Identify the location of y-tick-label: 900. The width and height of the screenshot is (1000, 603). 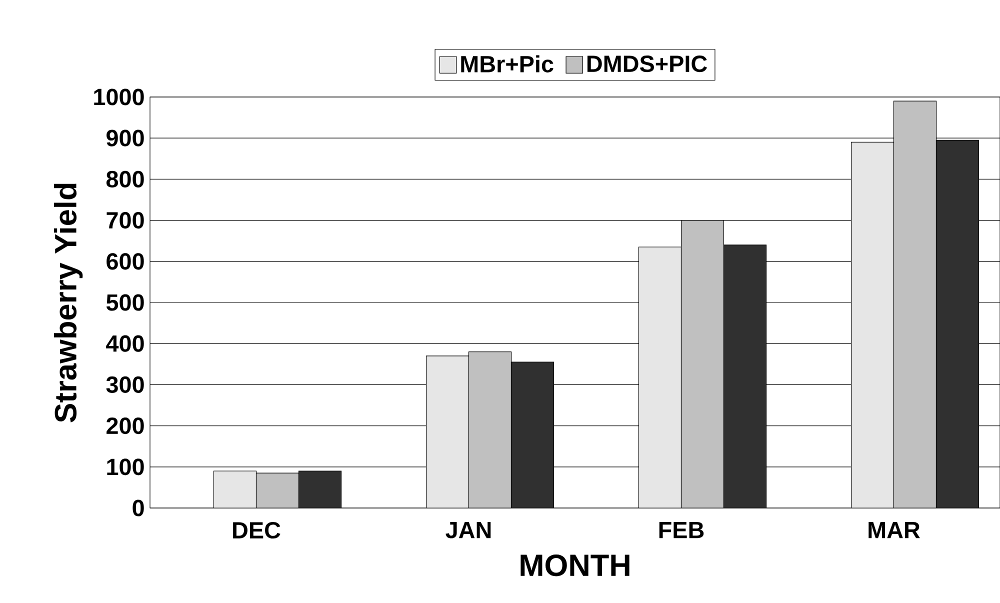
(125, 138).